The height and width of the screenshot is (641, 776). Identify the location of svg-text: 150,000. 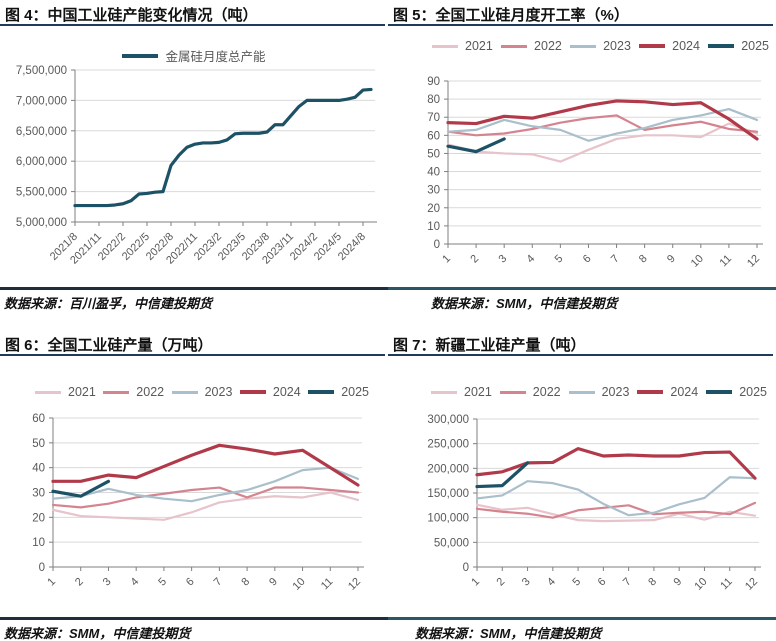
(448, 494).